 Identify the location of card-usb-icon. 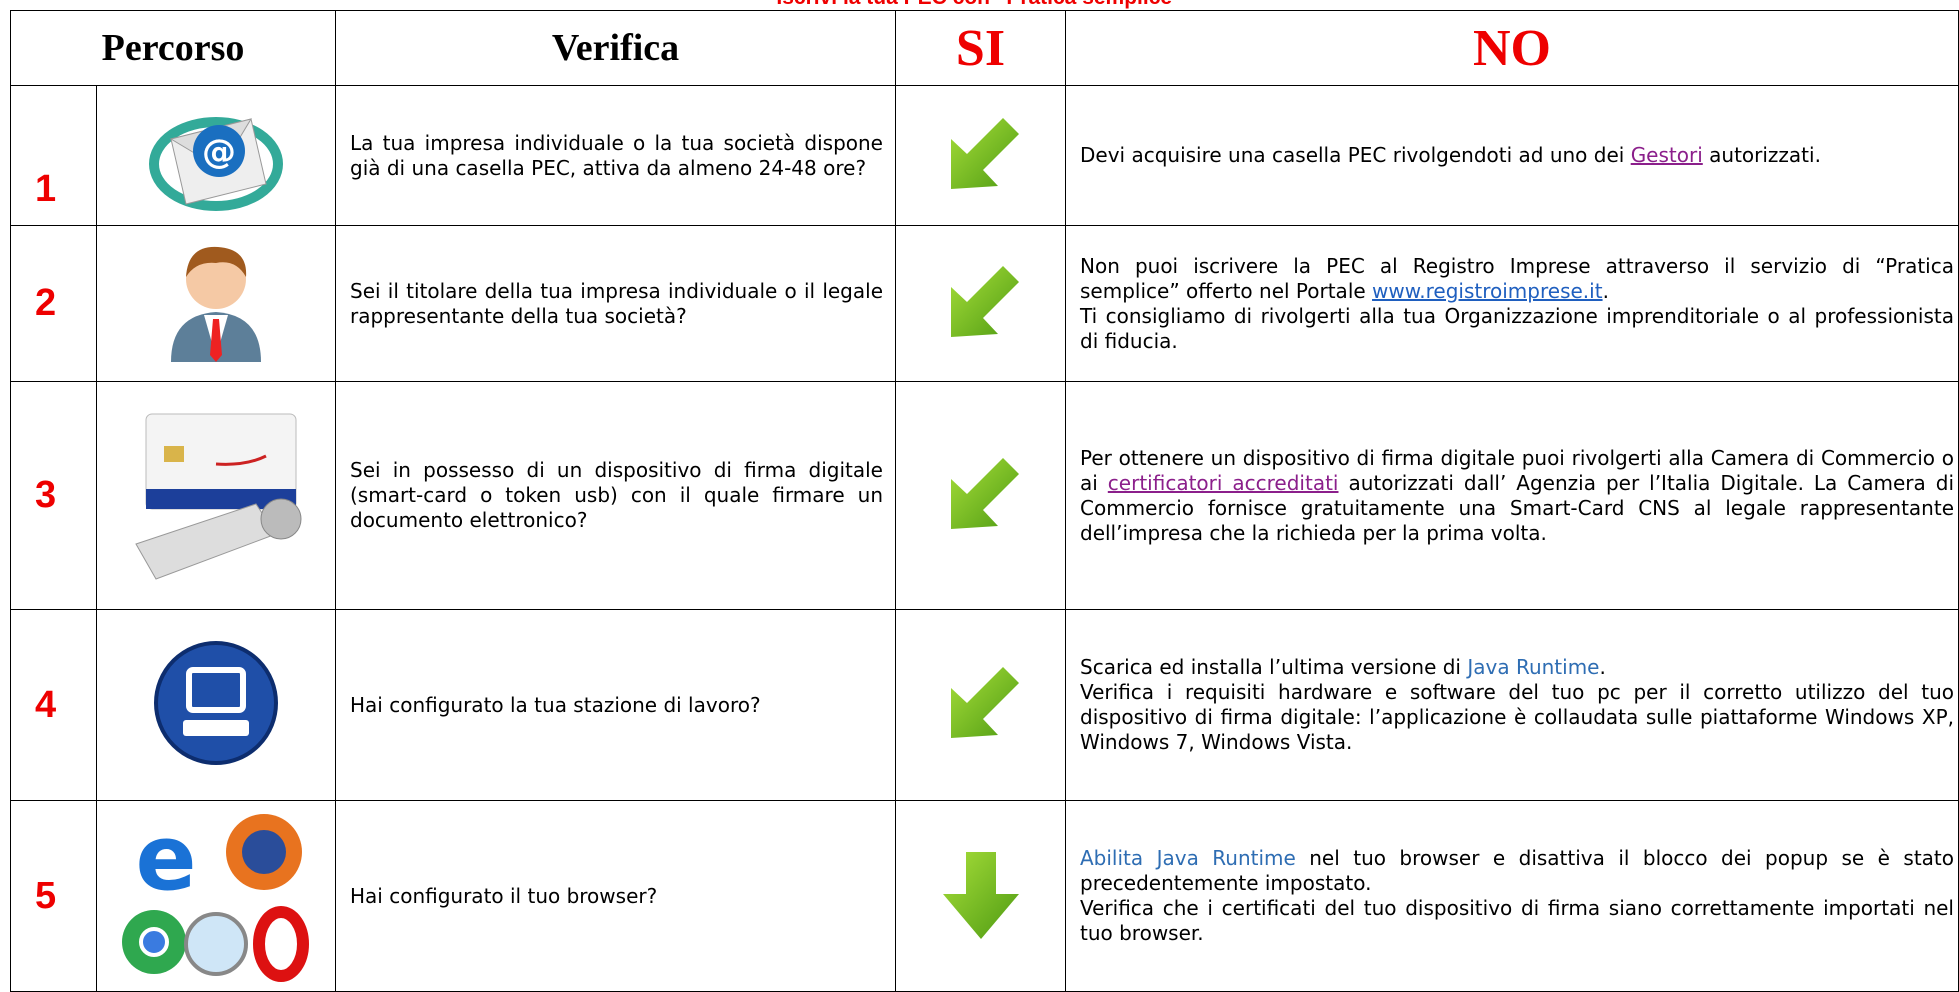
(218, 496).